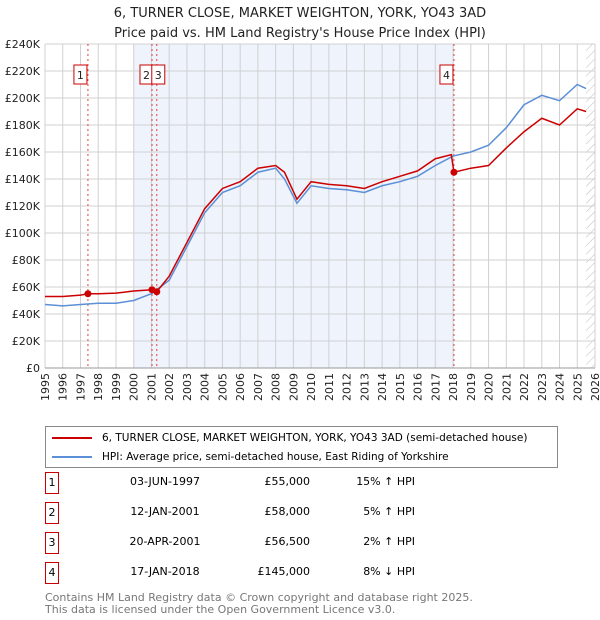  What do you see at coordinates (52, 483) in the screenshot?
I see `sale-number-badge: 1` at bounding box center [52, 483].